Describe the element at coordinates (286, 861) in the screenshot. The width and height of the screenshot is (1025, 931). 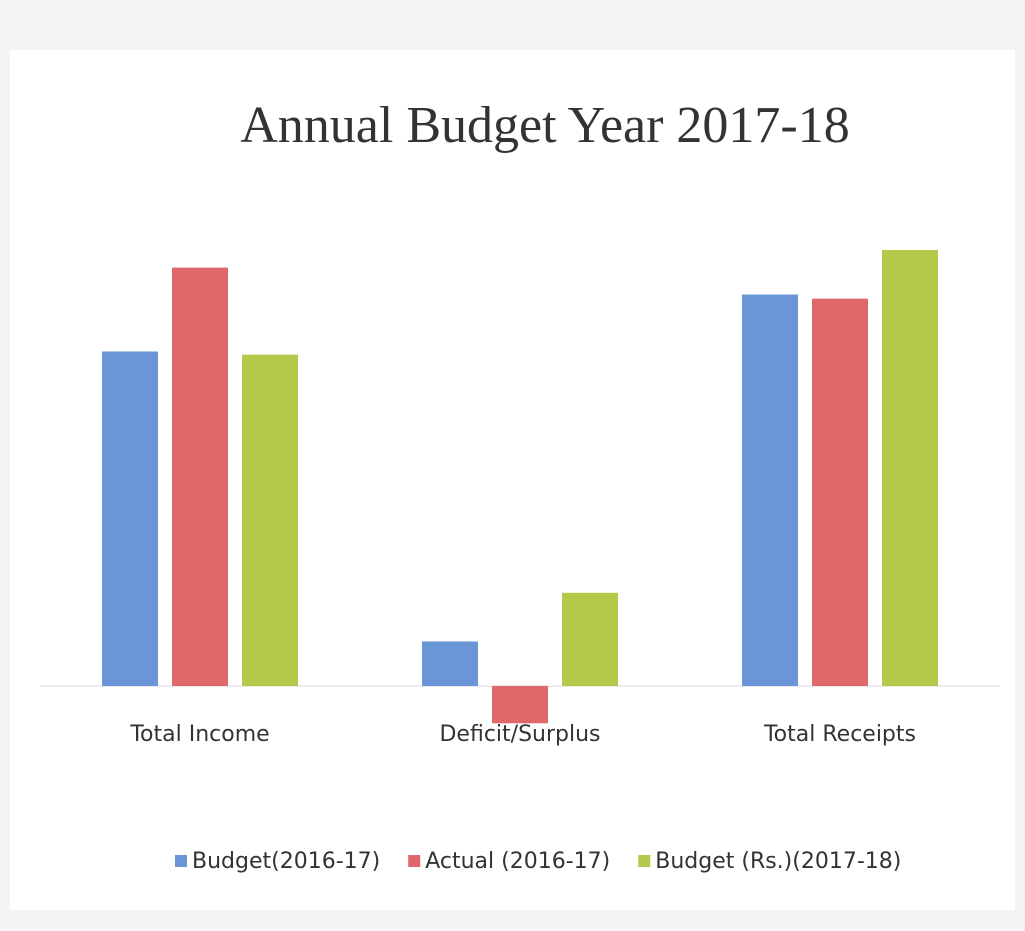
I see `legend-label: Budget(2016-17)` at that location.